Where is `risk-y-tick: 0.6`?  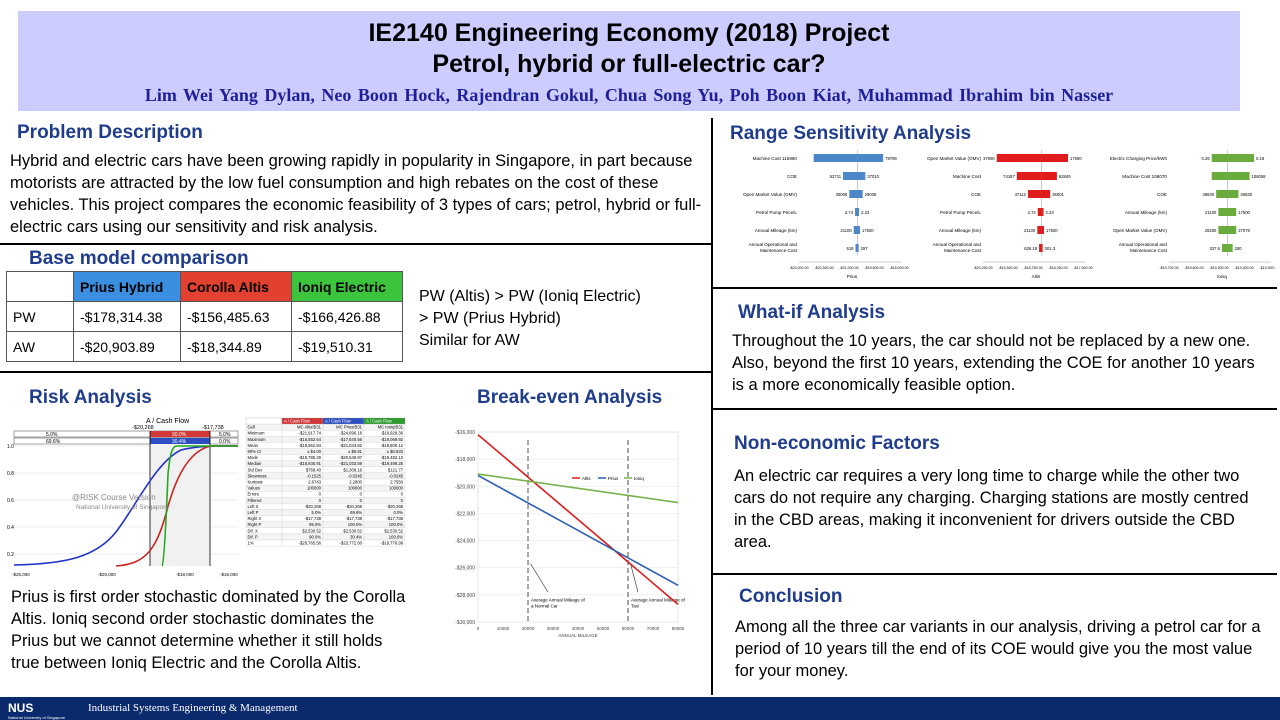
risk-y-tick: 0.6 is located at coordinates (10, 501).